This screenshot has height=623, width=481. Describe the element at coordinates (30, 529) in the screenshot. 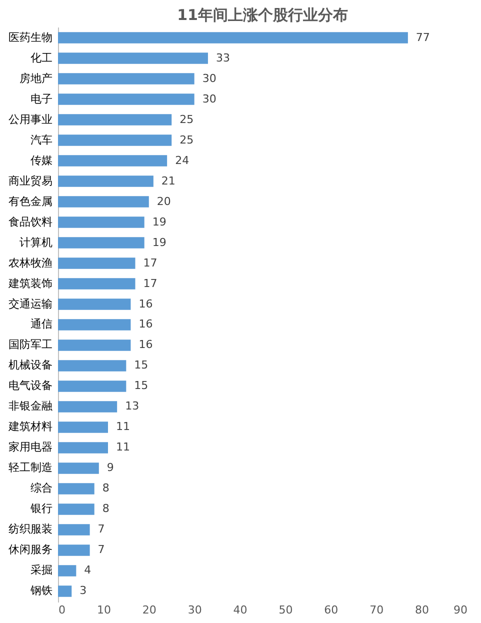

I see `y-tick-label: 纺织服装` at that location.